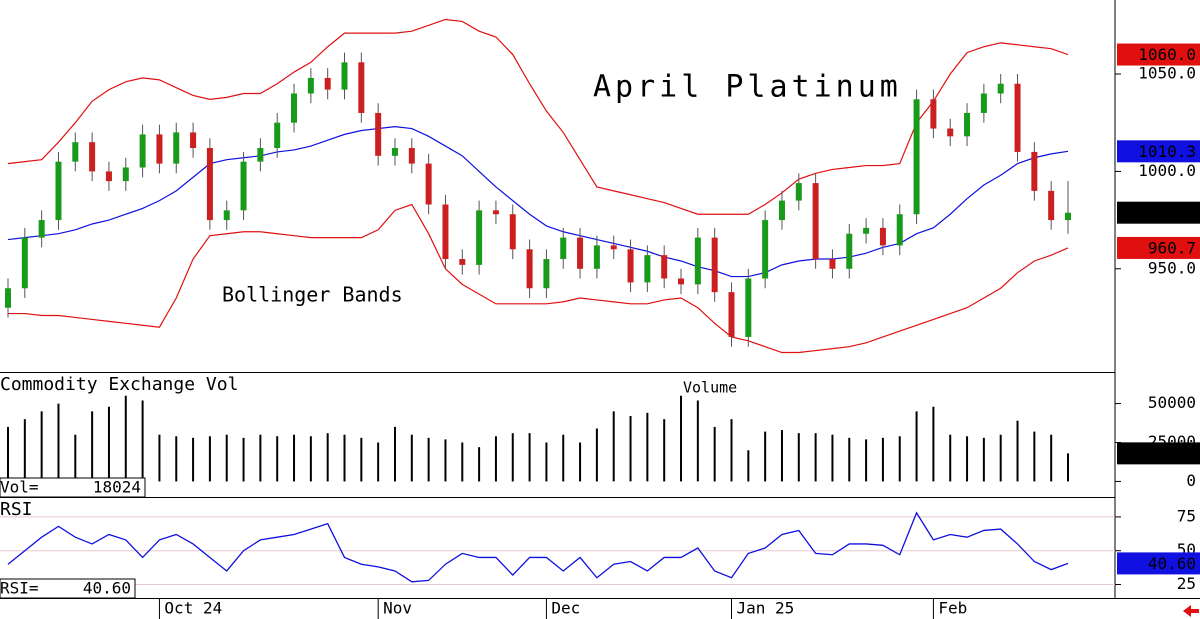  What do you see at coordinates (1172, 563) in the screenshot?
I see `value-box-label: 40.60` at bounding box center [1172, 563].